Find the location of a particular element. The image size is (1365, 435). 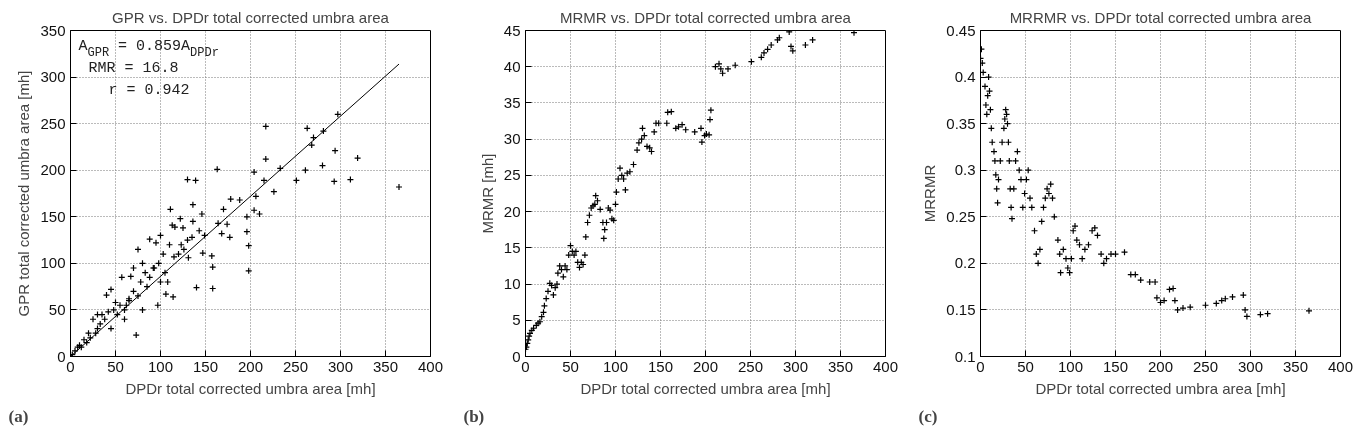

y-tick-label: 45 is located at coordinates (512, 30).